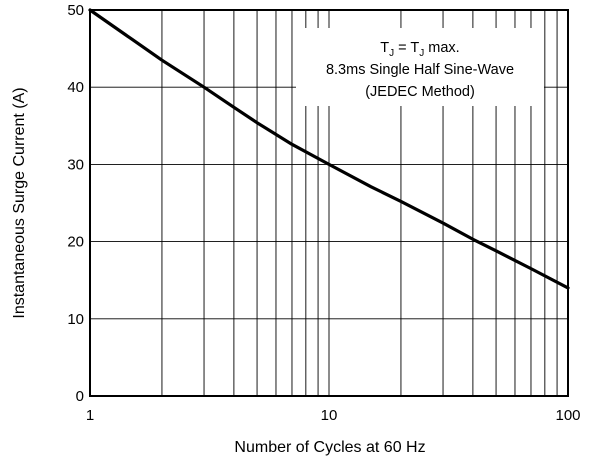 The image size is (592, 464). Describe the element at coordinates (19, 202) in the screenshot. I see `y-axis-title: Instantaneous Surge Current (A)` at that location.